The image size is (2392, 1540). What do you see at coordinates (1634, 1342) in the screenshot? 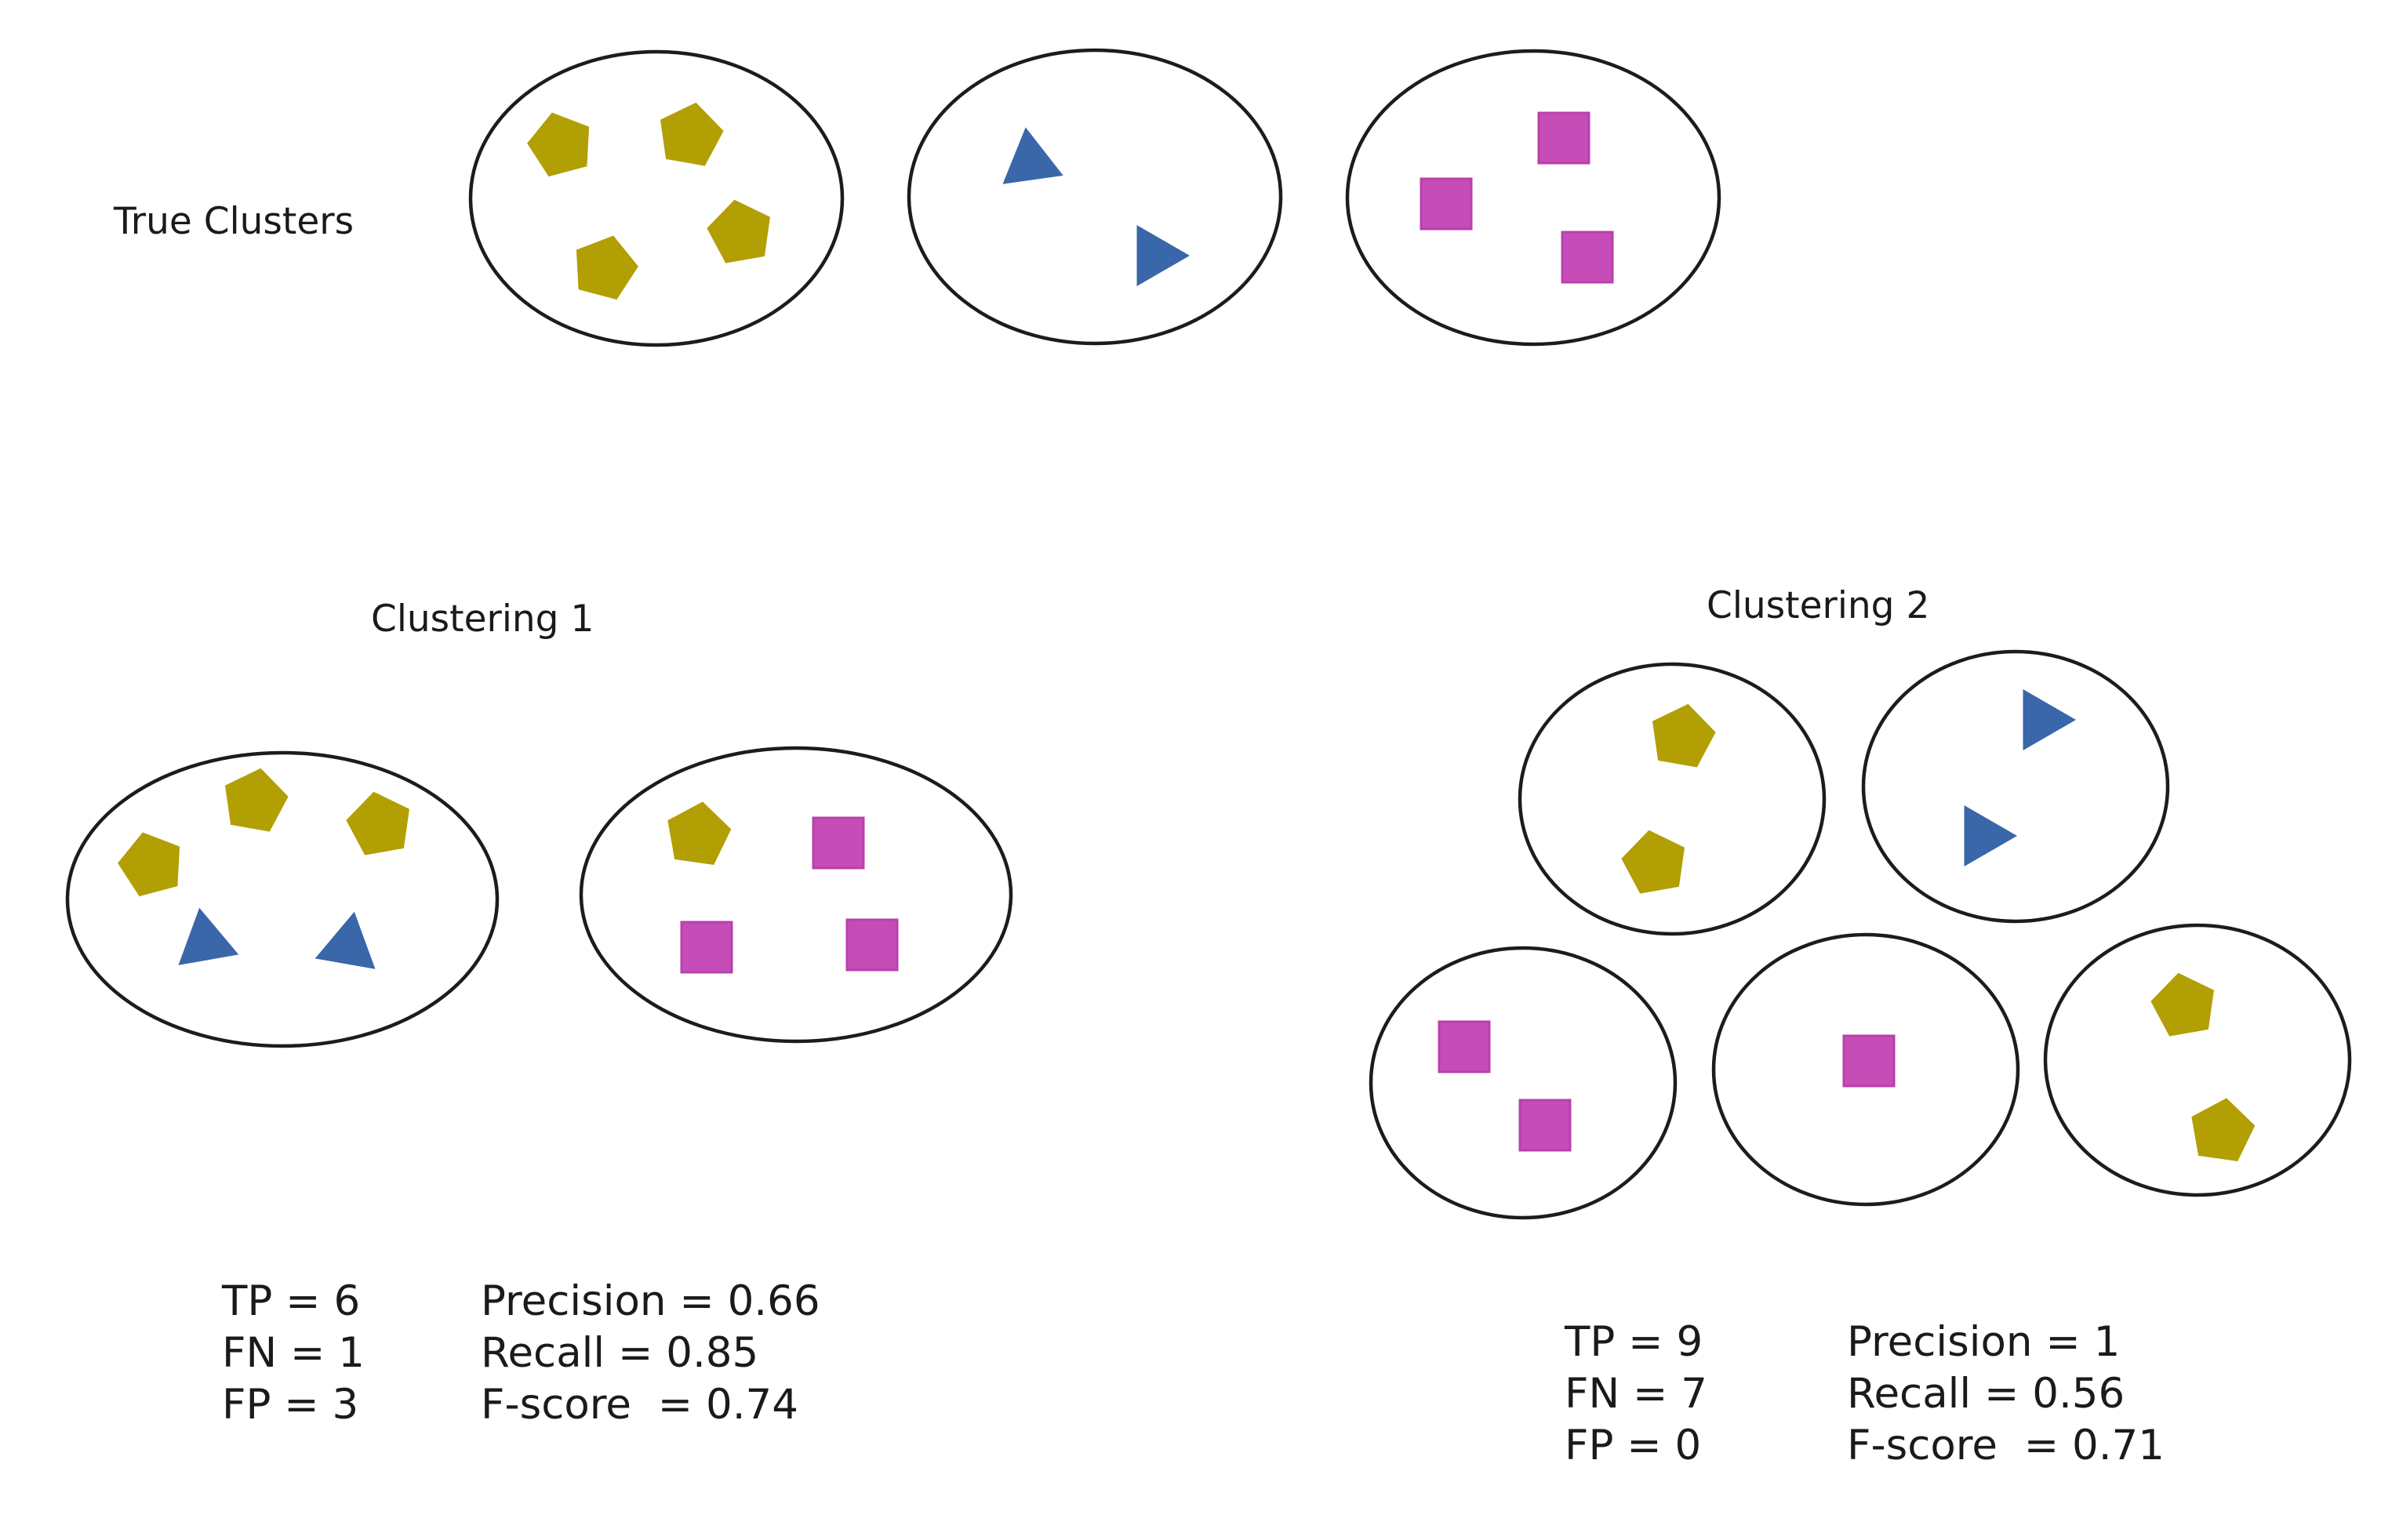
I see `tp-value: TP = 9` at bounding box center [1634, 1342].